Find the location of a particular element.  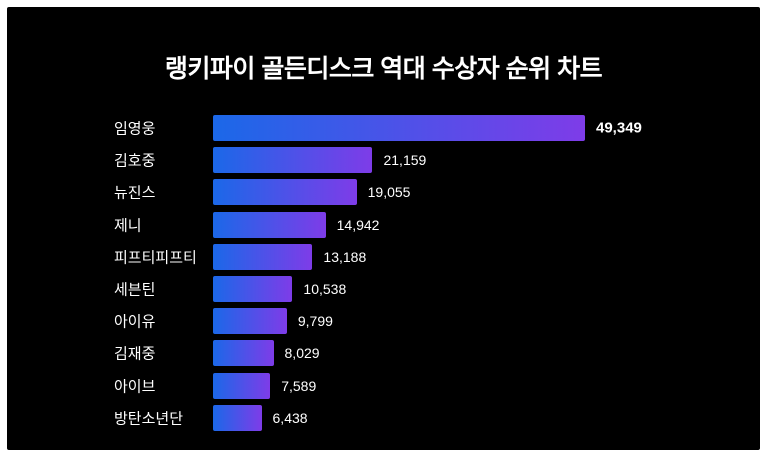

category-label: 임영웅 is located at coordinates (135, 129).